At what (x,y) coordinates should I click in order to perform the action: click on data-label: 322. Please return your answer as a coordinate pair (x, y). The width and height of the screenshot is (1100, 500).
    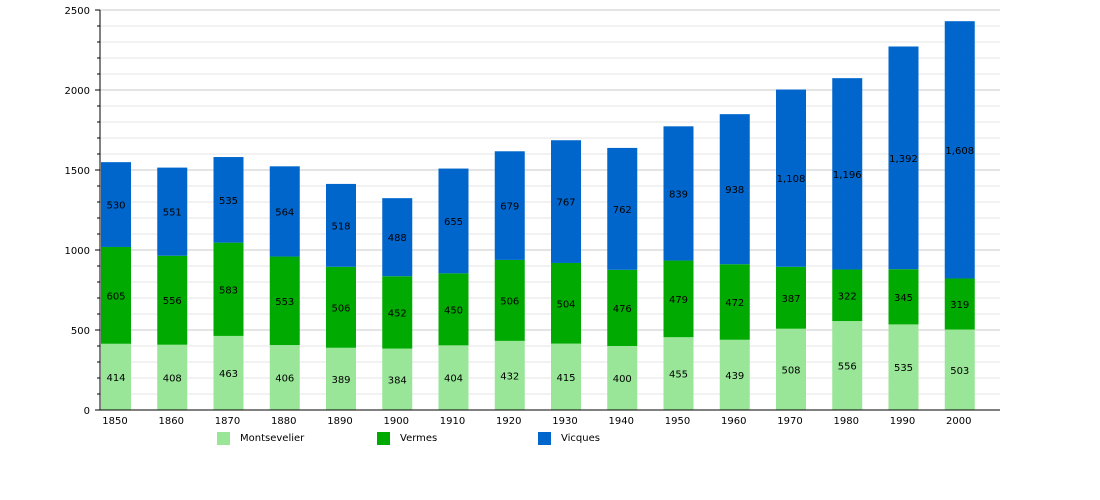
    Looking at the image, I should click on (847, 296).